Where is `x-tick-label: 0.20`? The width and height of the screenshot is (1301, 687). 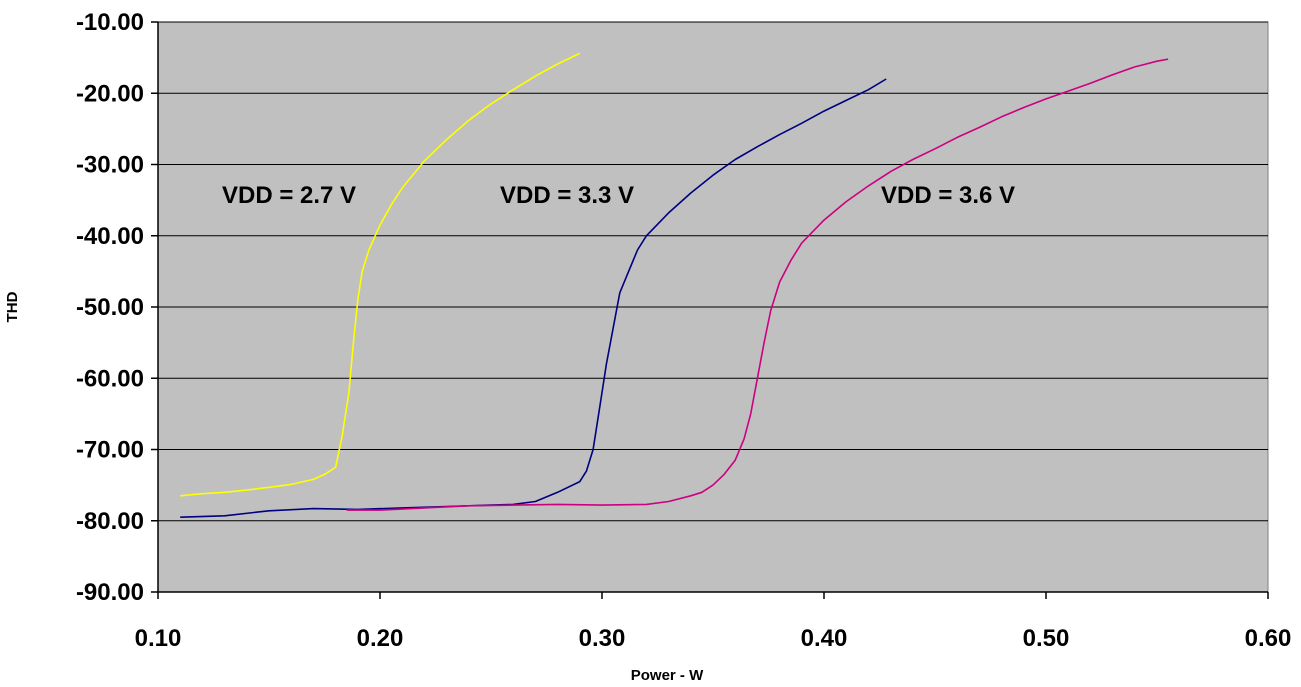
x-tick-label: 0.20 is located at coordinates (380, 638).